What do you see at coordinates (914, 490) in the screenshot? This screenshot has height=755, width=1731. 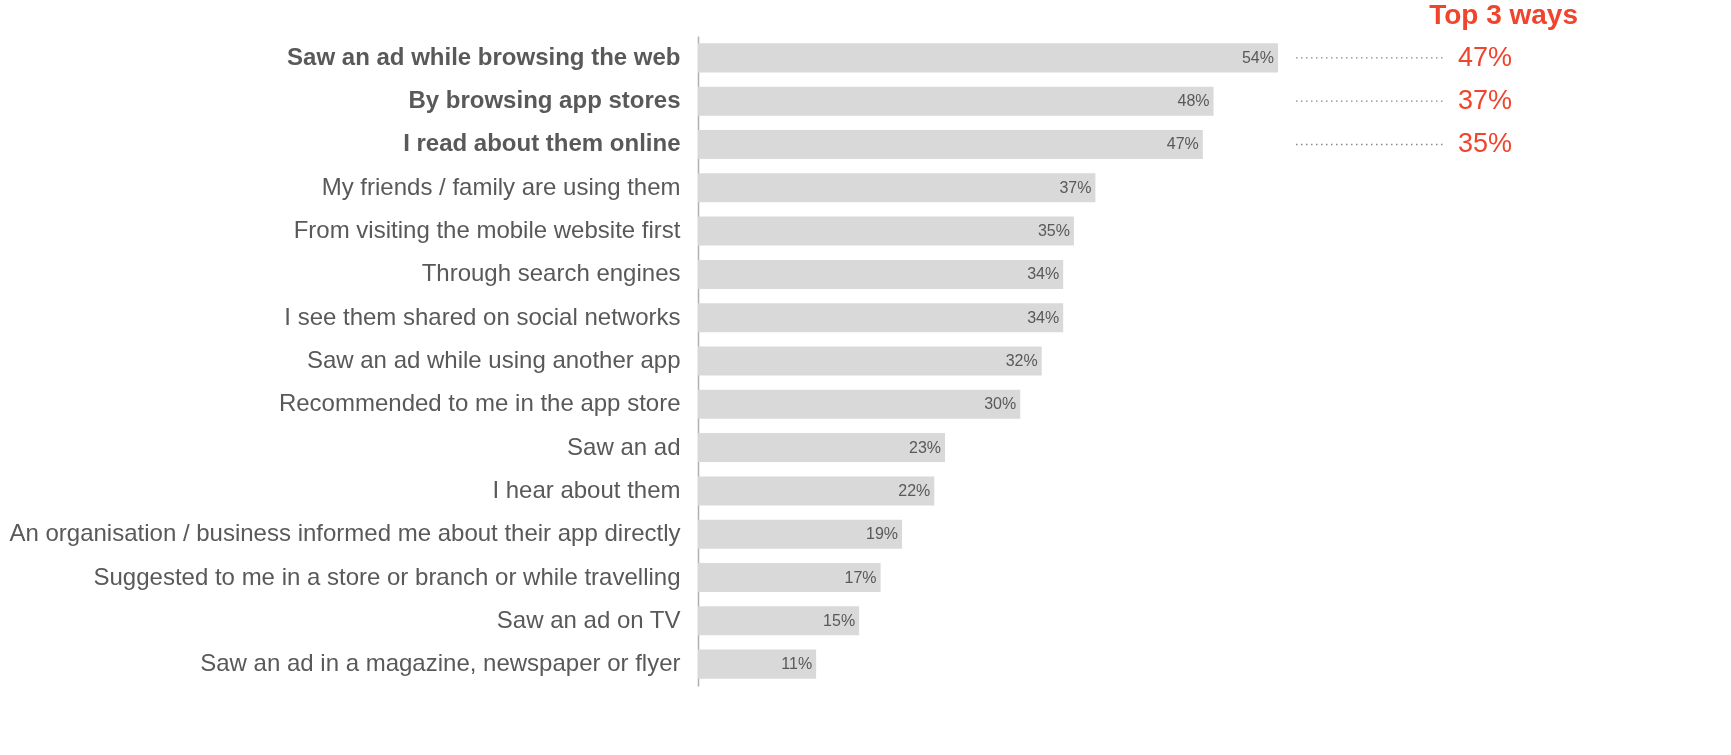 I see `data-label: 22%` at bounding box center [914, 490].